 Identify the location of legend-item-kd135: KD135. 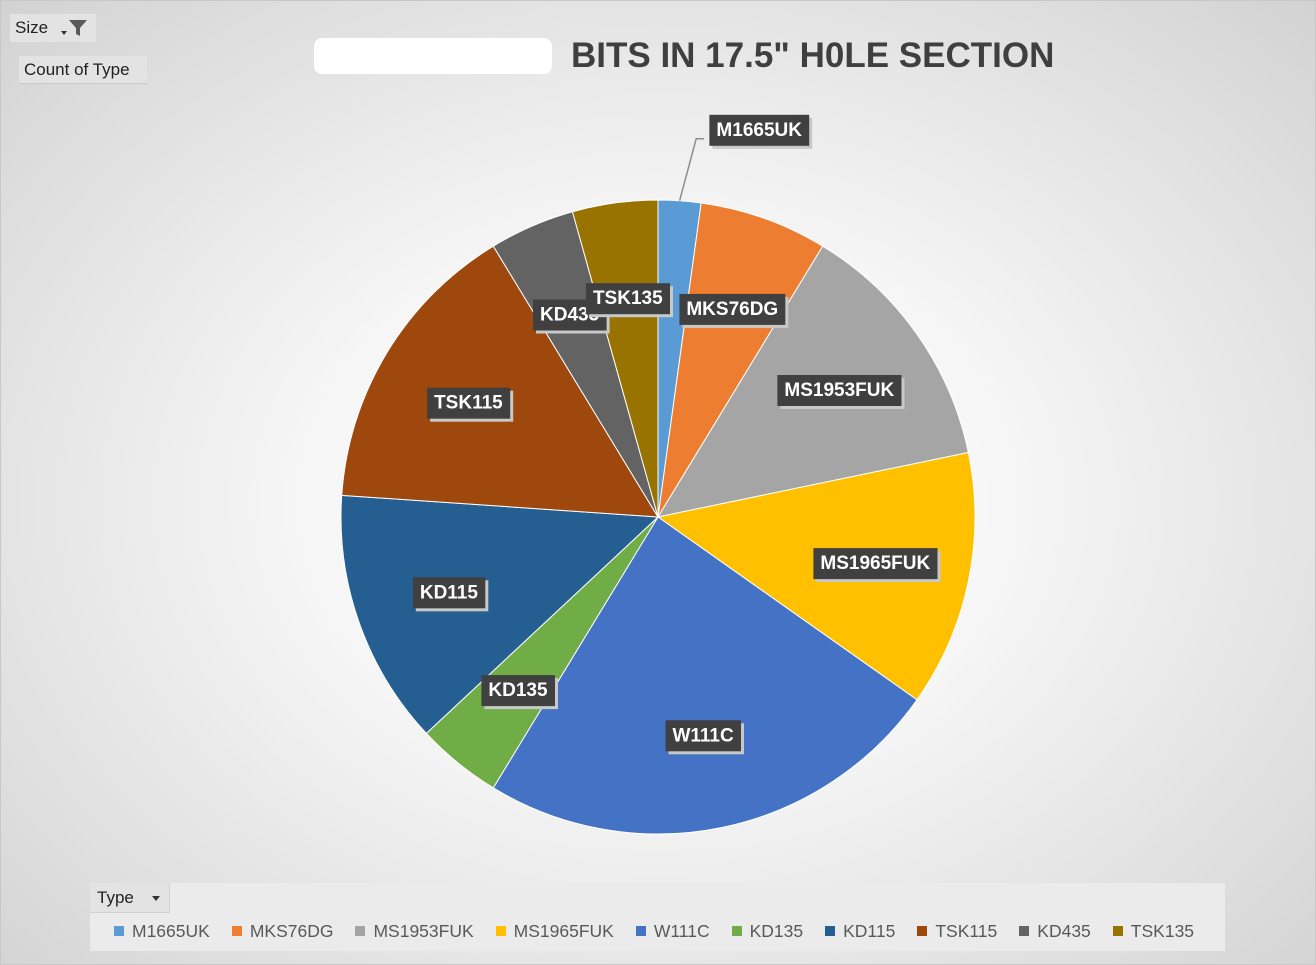
(767, 931).